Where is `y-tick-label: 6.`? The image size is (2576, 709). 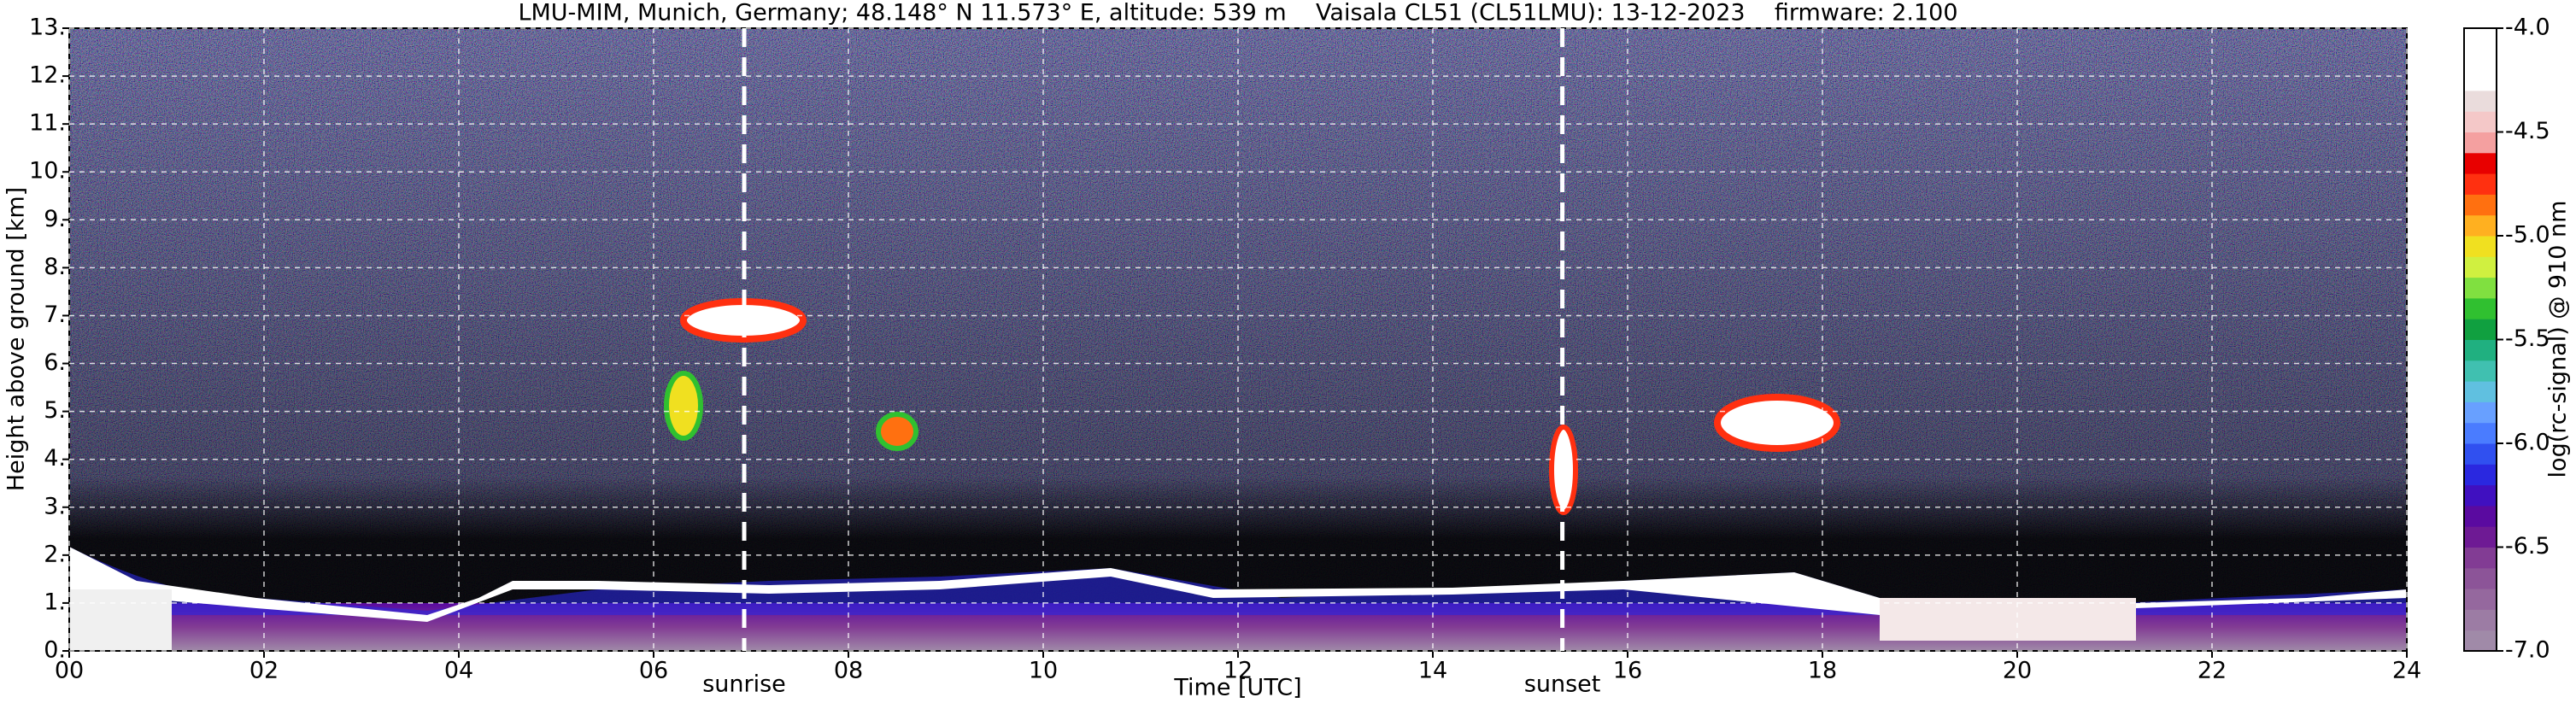
y-tick-label: 6. is located at coordinates (55, 362).